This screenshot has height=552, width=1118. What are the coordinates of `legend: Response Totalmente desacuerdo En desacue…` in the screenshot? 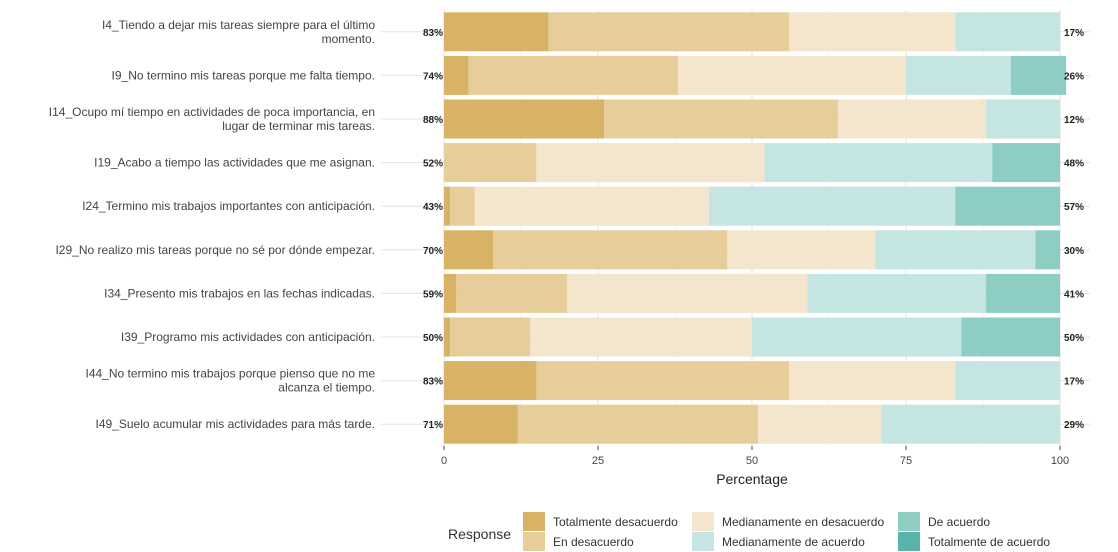 It's located at (783, 530).